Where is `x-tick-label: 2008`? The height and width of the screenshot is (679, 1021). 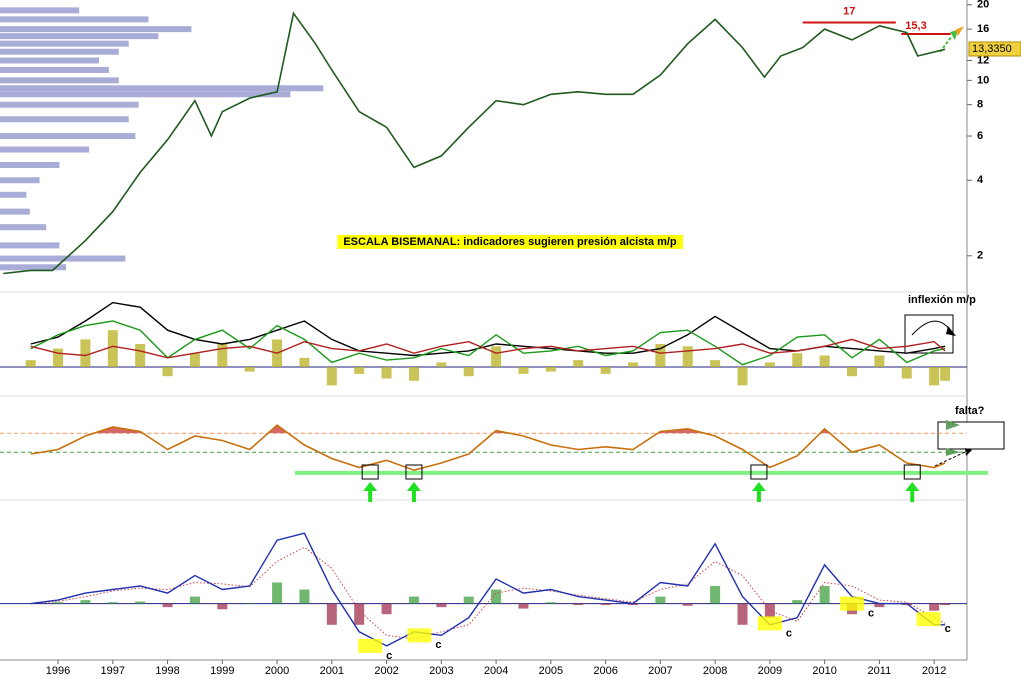 x-tick-label: 2008 is located at coordinates (715, 671).